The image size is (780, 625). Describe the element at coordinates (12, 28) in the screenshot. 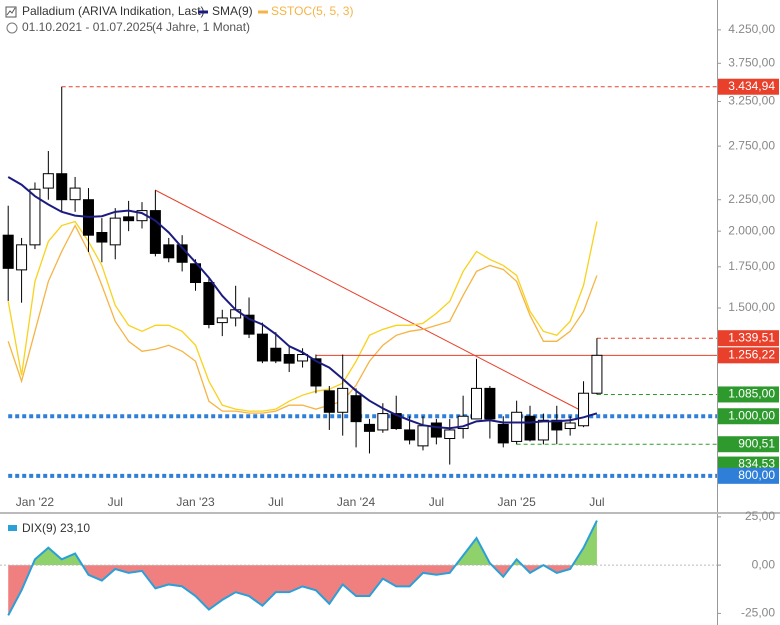

I see `clock-icon` at that location.